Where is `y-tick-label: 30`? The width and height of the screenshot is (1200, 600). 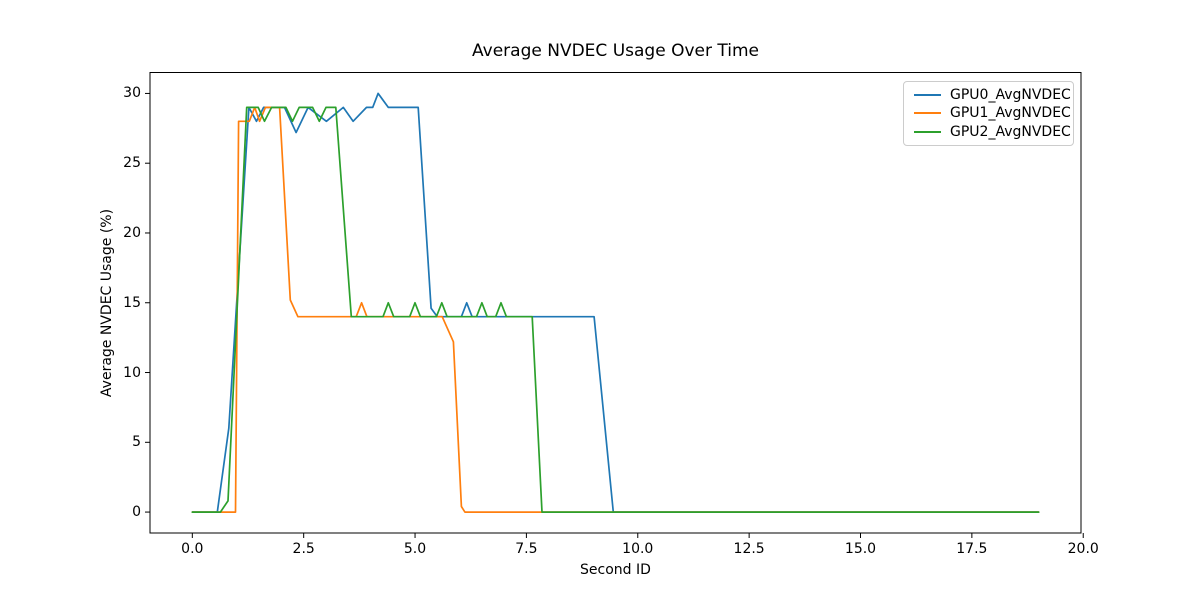
y-tick-label: 30 is located at coordinates (132, 93).